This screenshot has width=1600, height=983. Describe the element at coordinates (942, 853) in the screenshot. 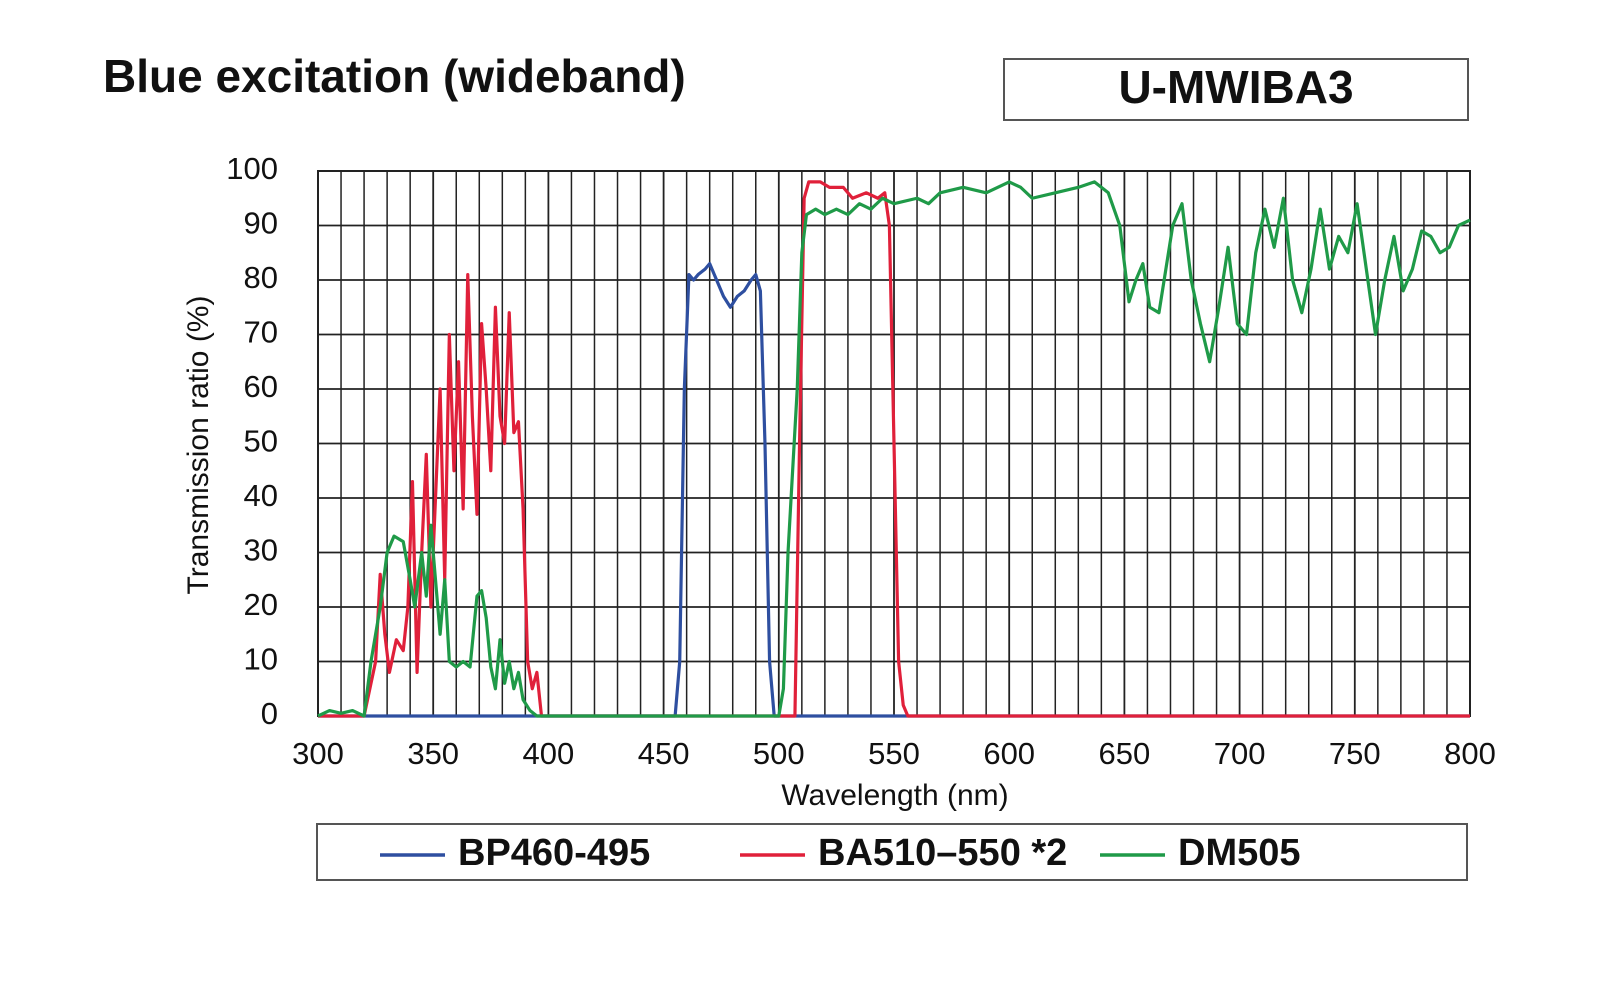

I see `legend-label: BA510–550 *2` at that location.